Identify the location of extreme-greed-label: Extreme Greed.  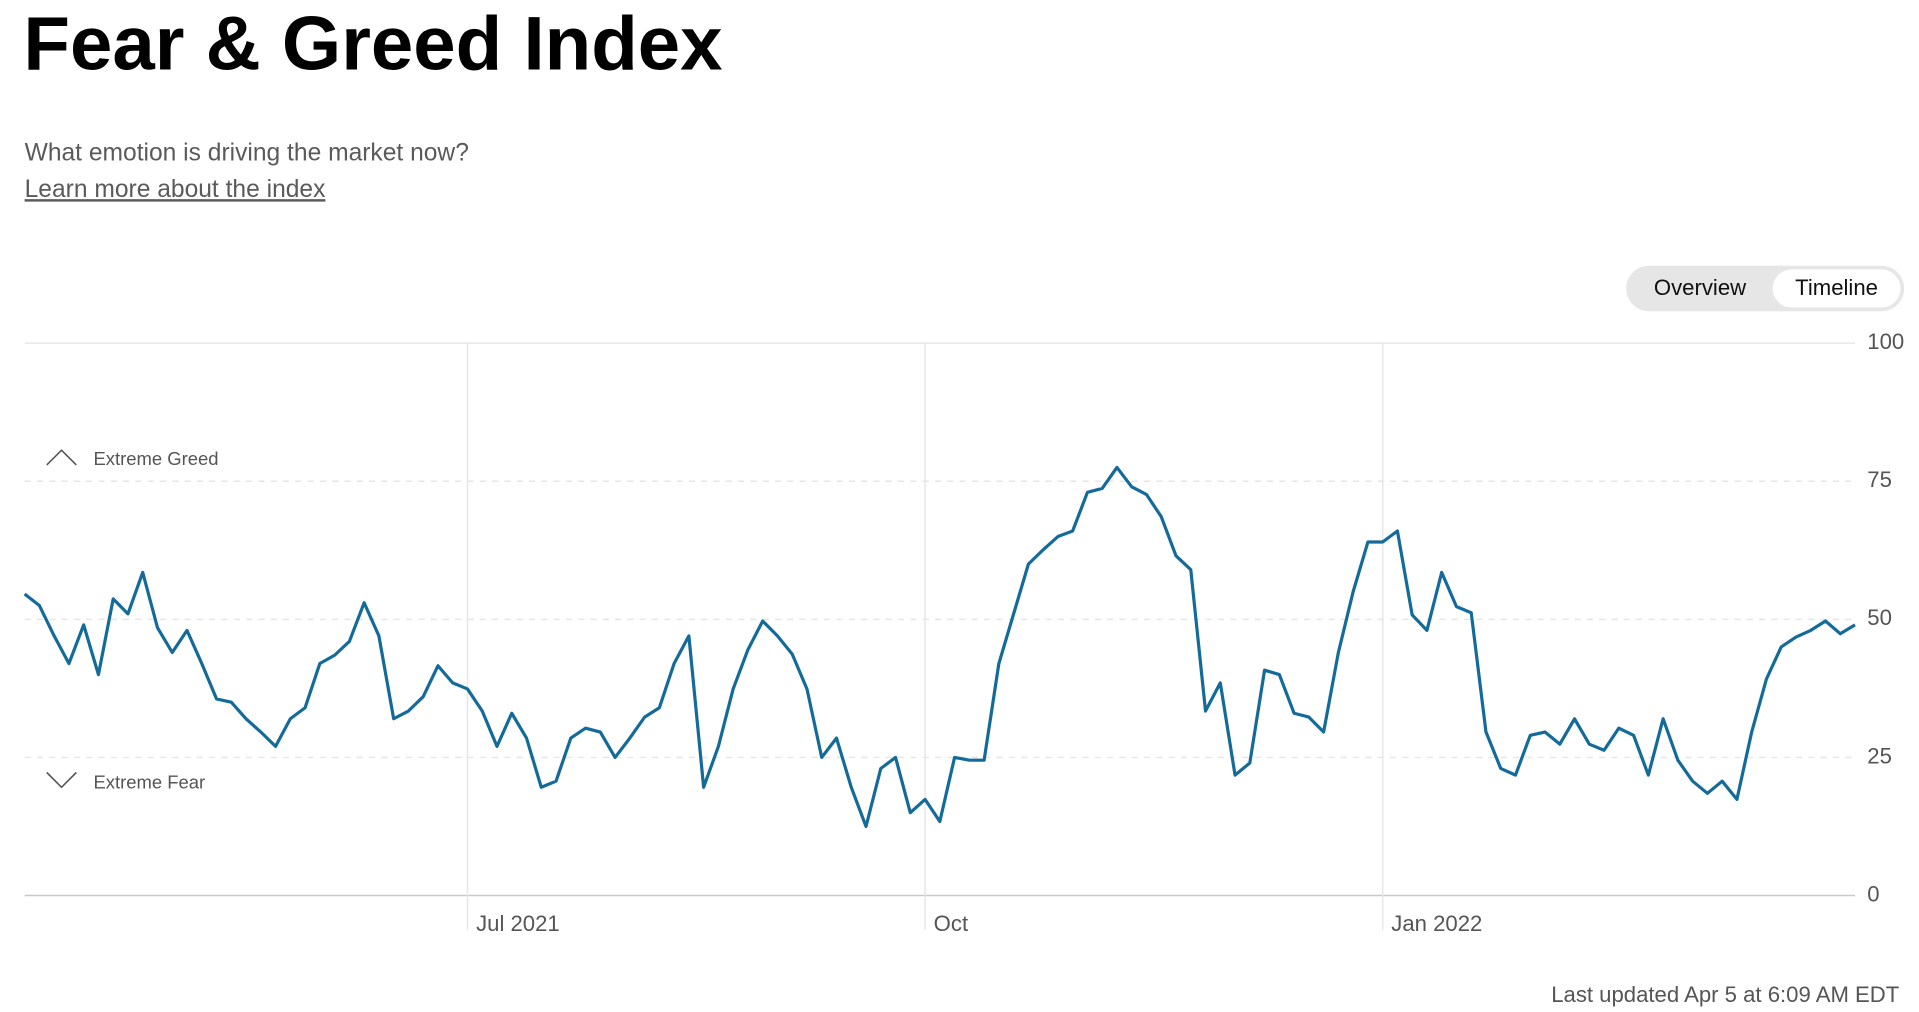
(156, 458).